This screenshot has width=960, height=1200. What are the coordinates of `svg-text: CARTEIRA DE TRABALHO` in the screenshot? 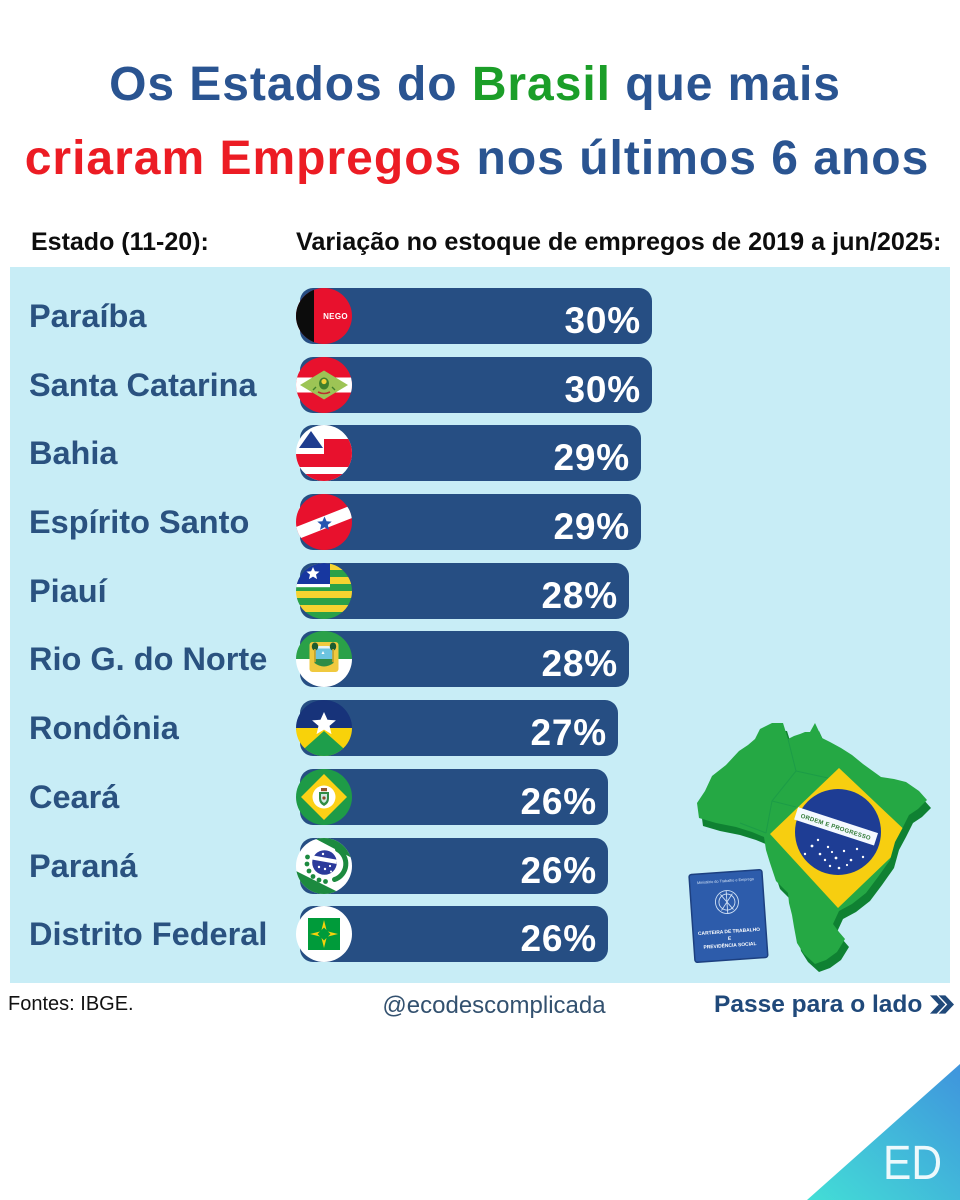 It's located at (729, 932).